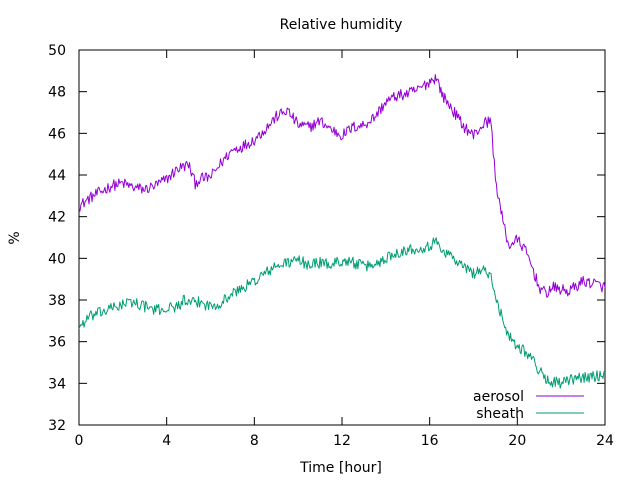 The height and width of the screenshot is (480, 640). I want to click on x-tick-label: 0, so click(79, 441).